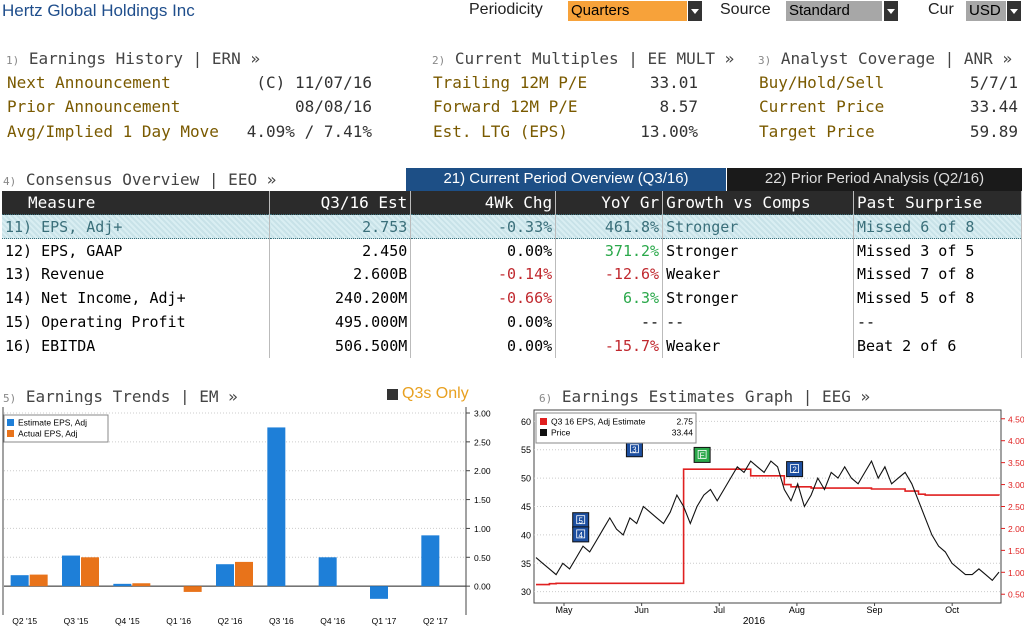 The width and height of the screenshot is (1024, 632). Describe the element at coordinates (89, 82) in the screenshot. I see `next-announcement-label: Next Announcement` at that location.